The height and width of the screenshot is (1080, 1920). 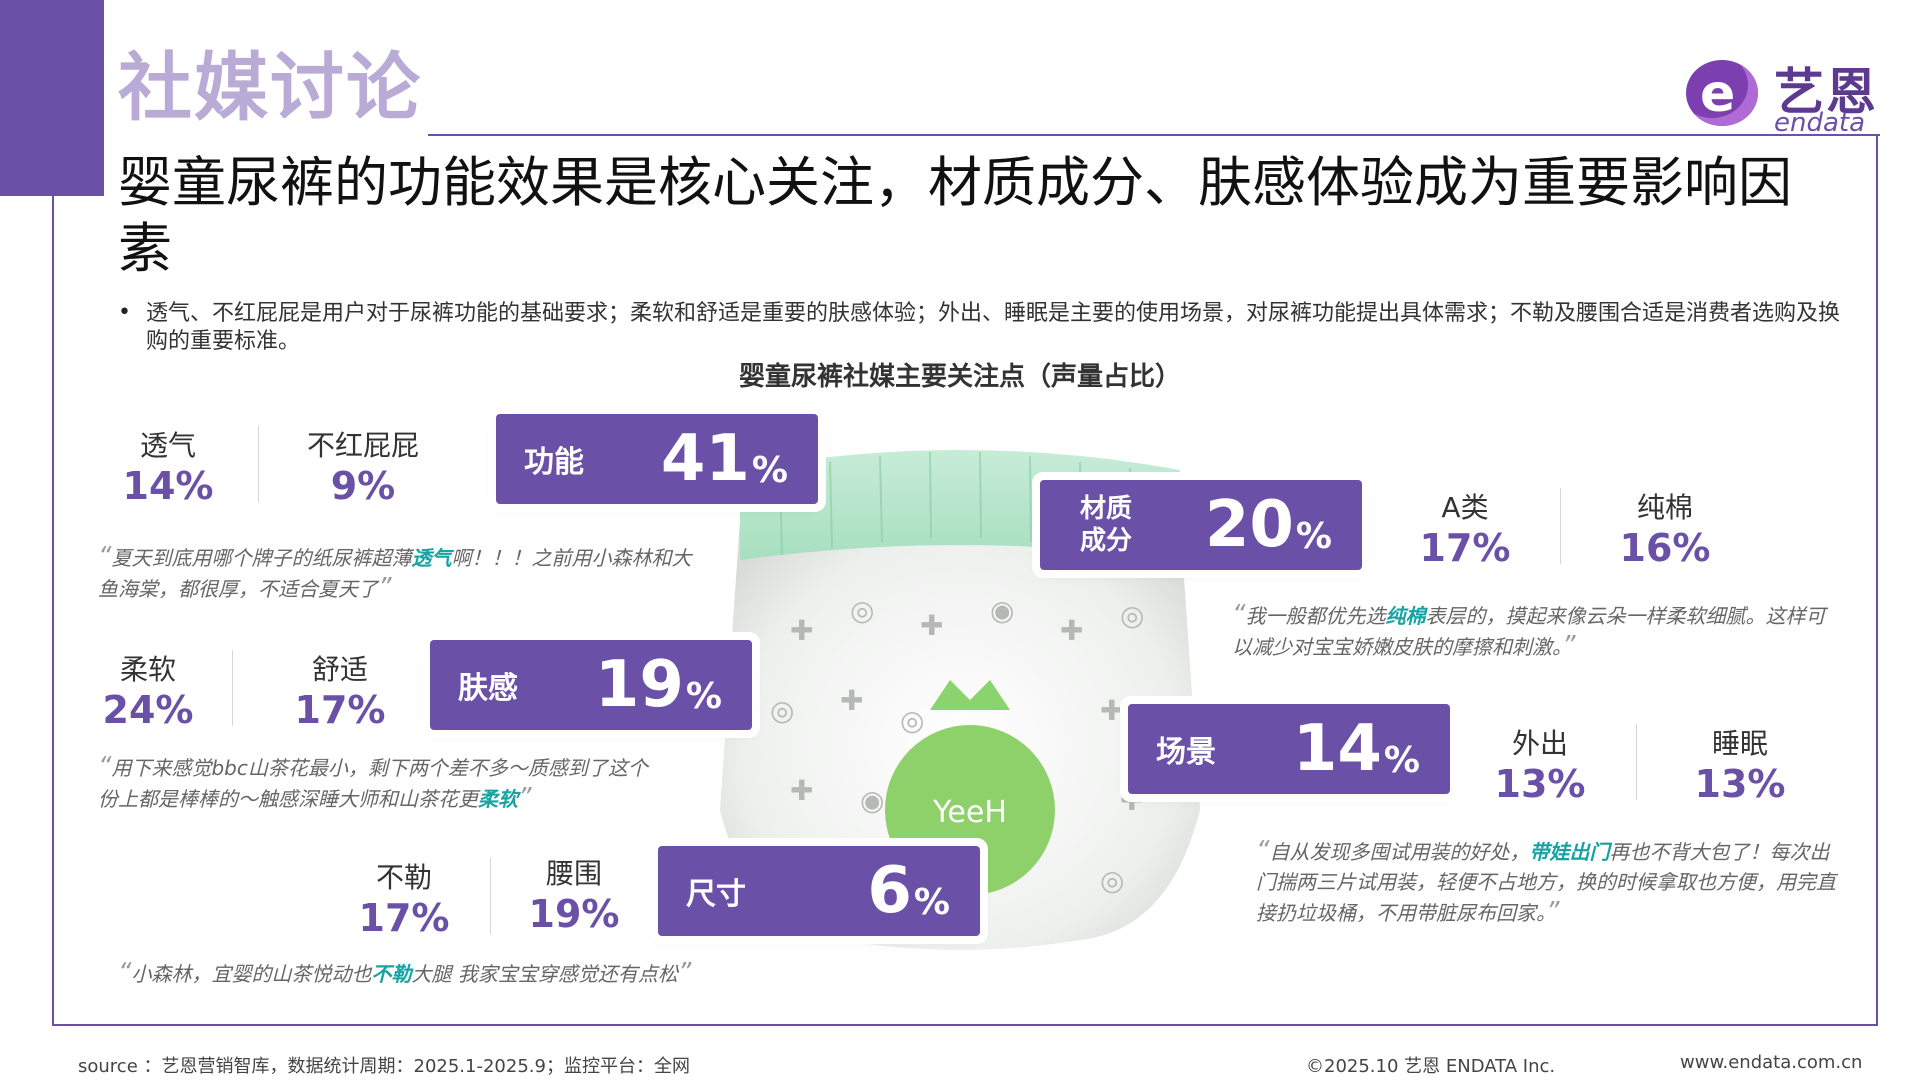 I want to click on endata-logo: e 艺恩 endata, so click(x=1786, y=94).